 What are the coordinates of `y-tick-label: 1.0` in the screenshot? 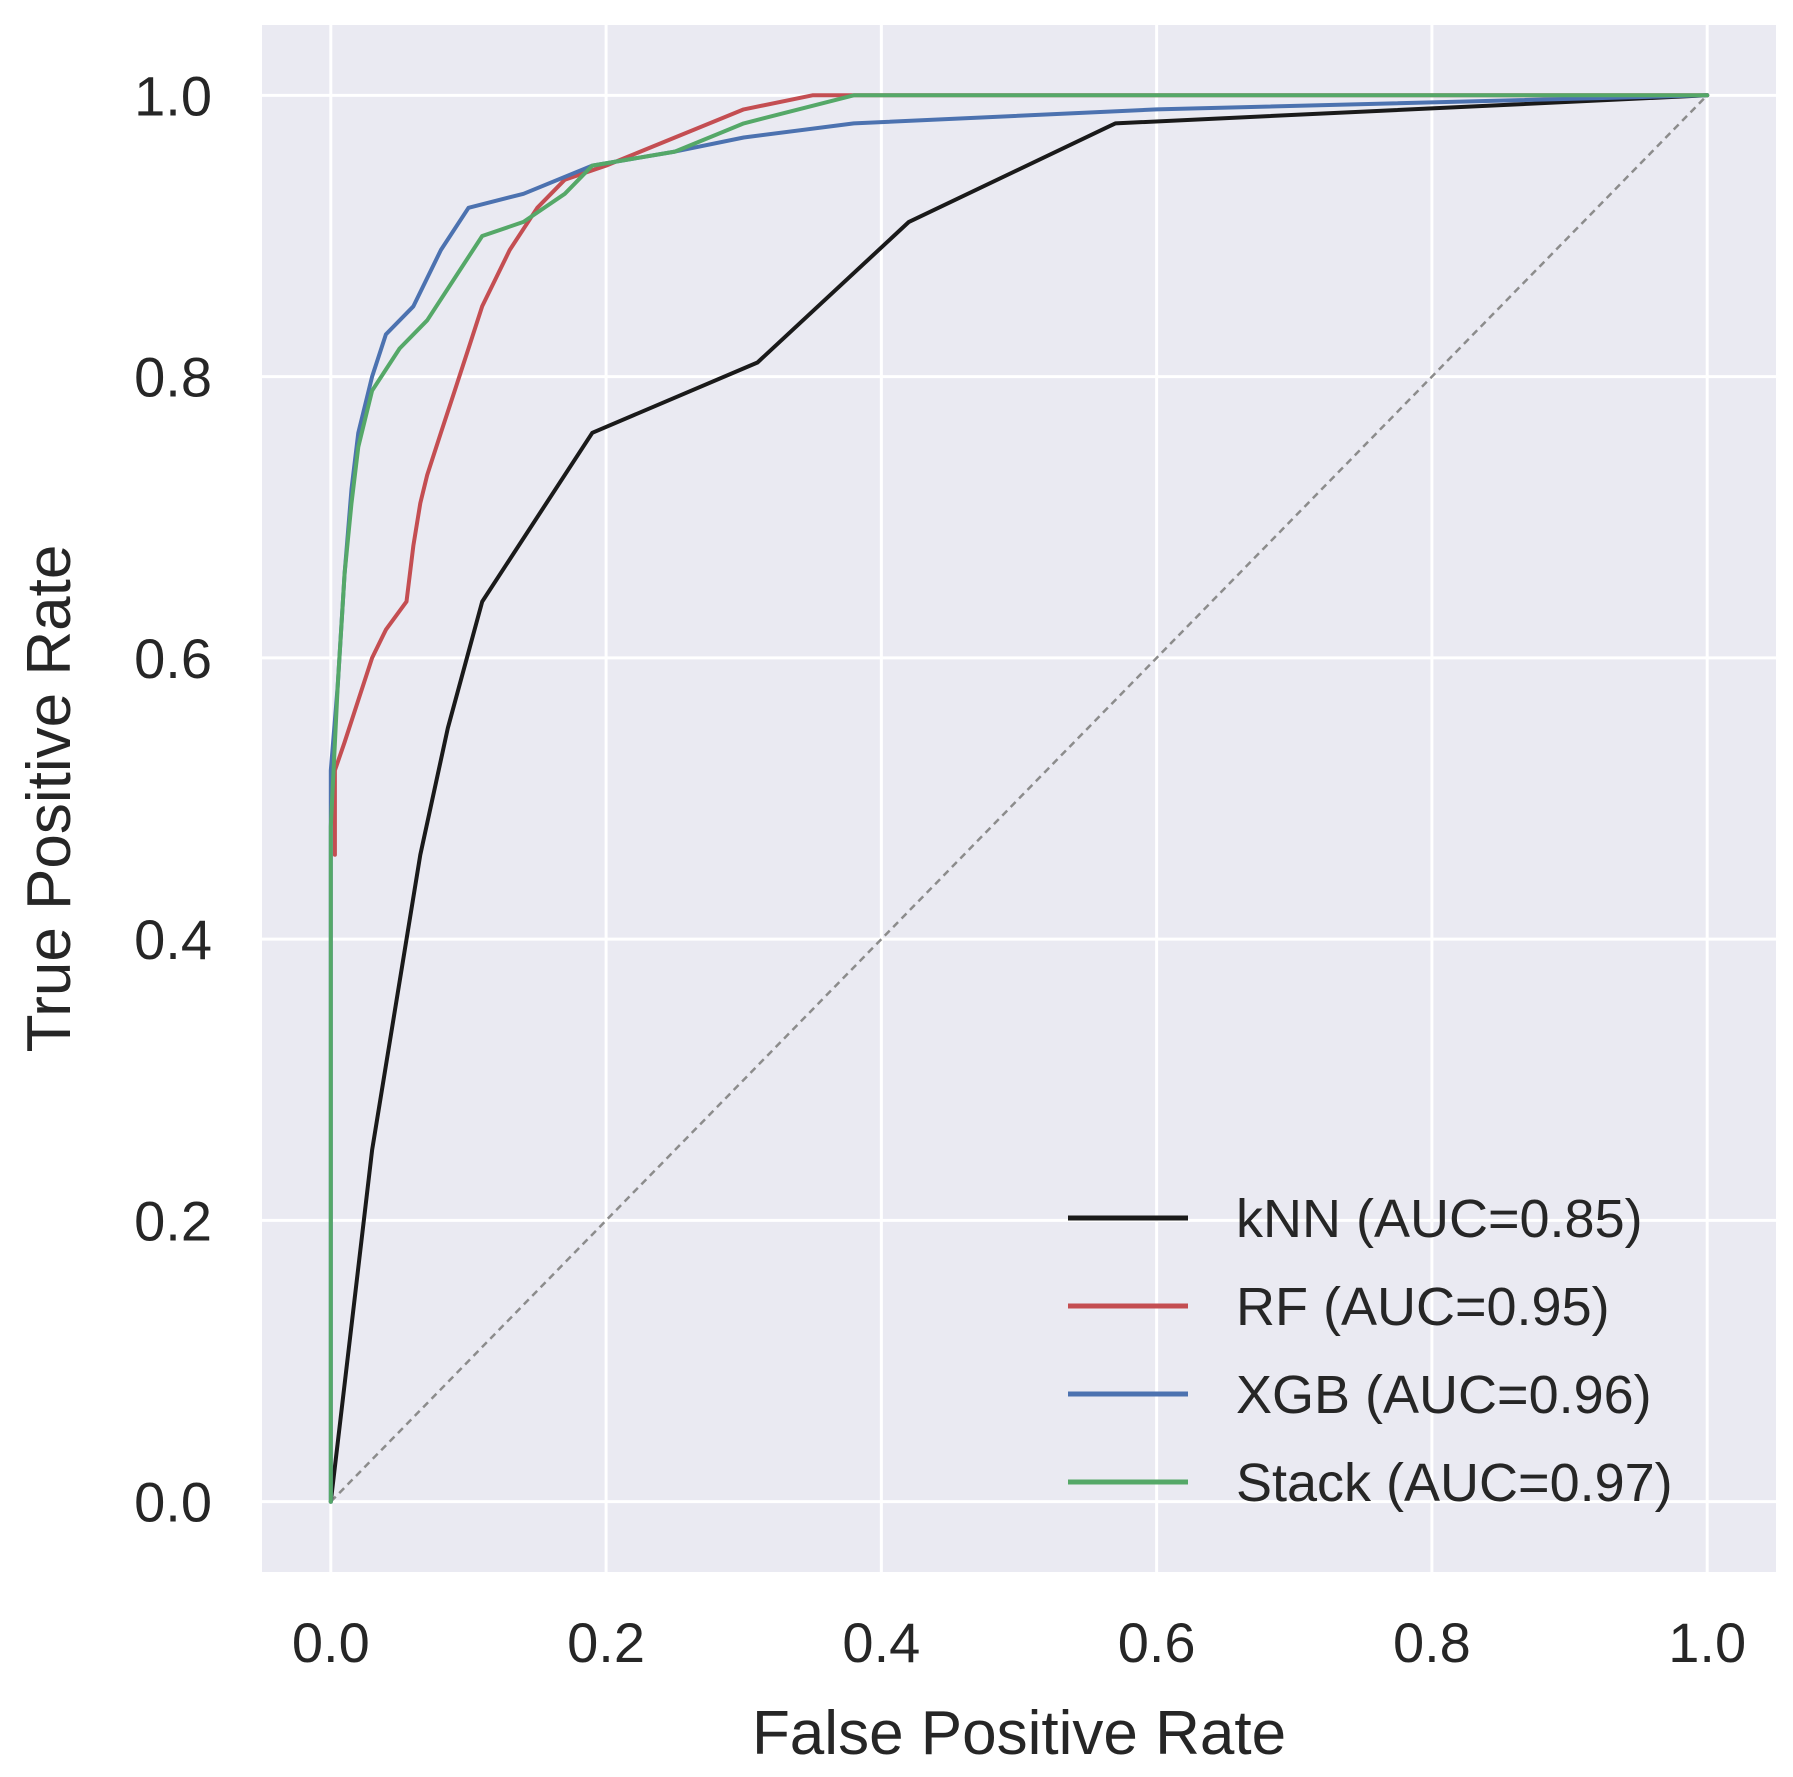 It's located at (173, 95).